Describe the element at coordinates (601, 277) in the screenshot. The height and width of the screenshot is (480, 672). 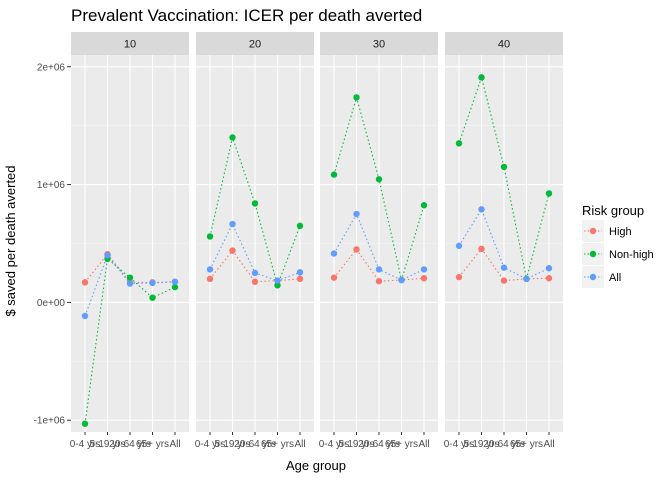
I see `legend-item-all: All` at that location.